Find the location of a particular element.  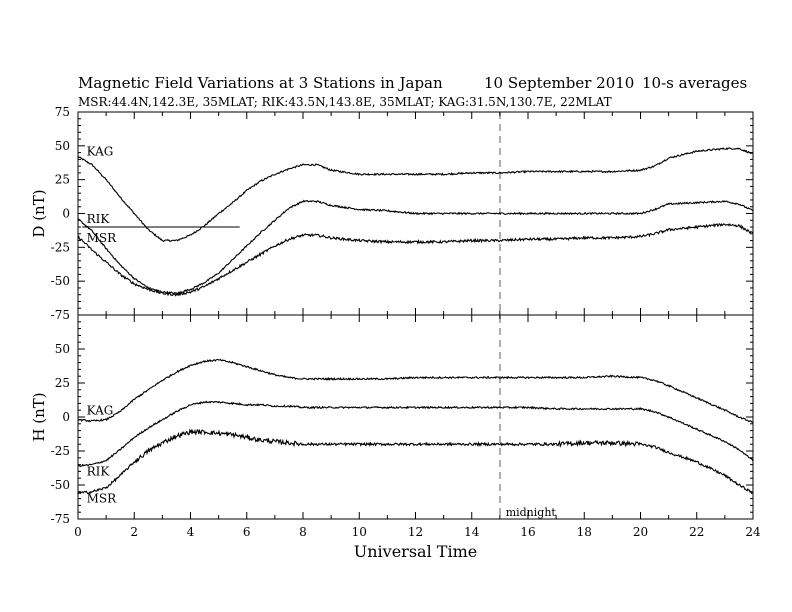

y-tick-label: 75 is located at coordinates (62, 112).